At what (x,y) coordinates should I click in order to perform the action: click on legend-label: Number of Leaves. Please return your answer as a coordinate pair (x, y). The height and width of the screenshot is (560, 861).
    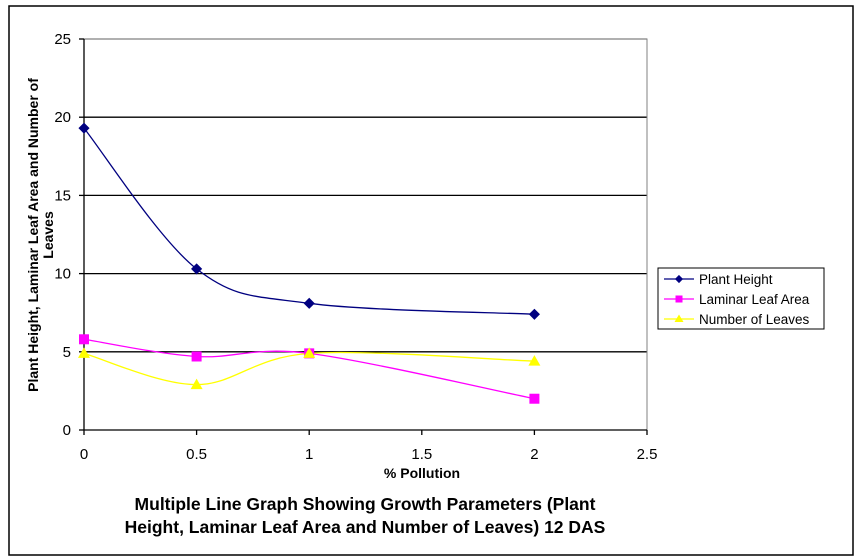
    Looking at the image, I should click on (754, 319).